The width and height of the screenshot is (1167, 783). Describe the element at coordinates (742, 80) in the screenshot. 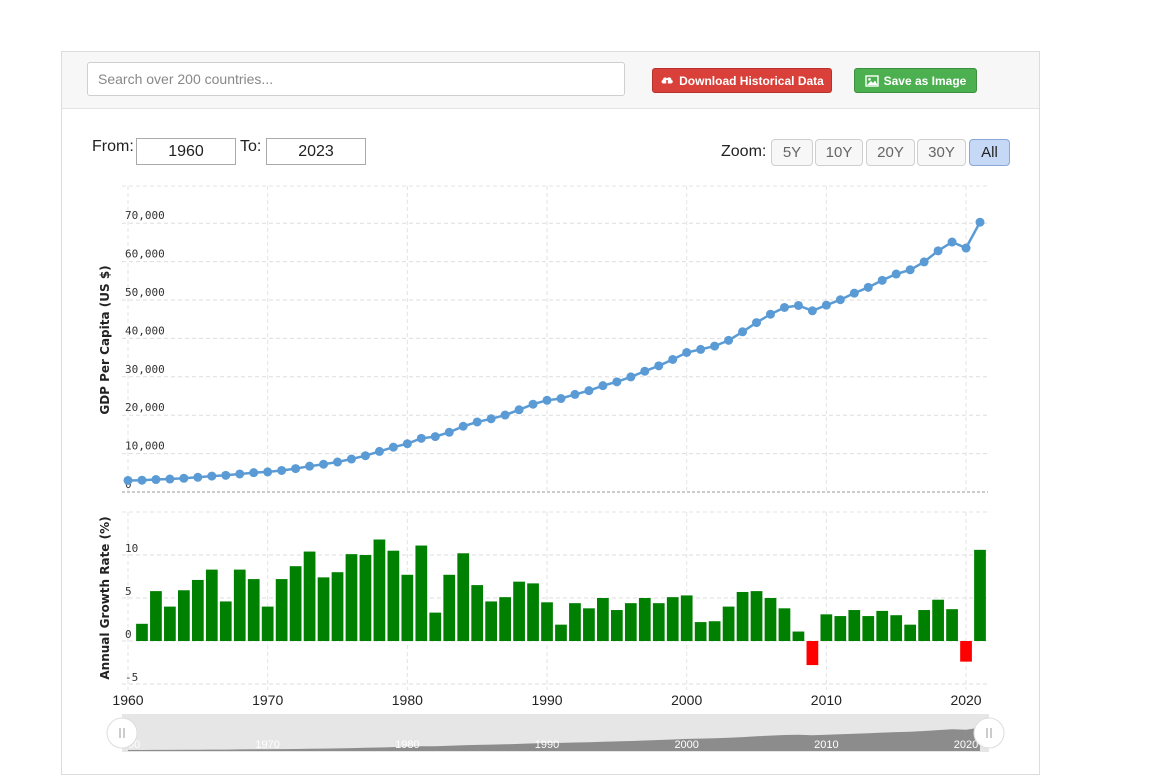

I see `download-historical-data-button: Download Historical Data` at that location.